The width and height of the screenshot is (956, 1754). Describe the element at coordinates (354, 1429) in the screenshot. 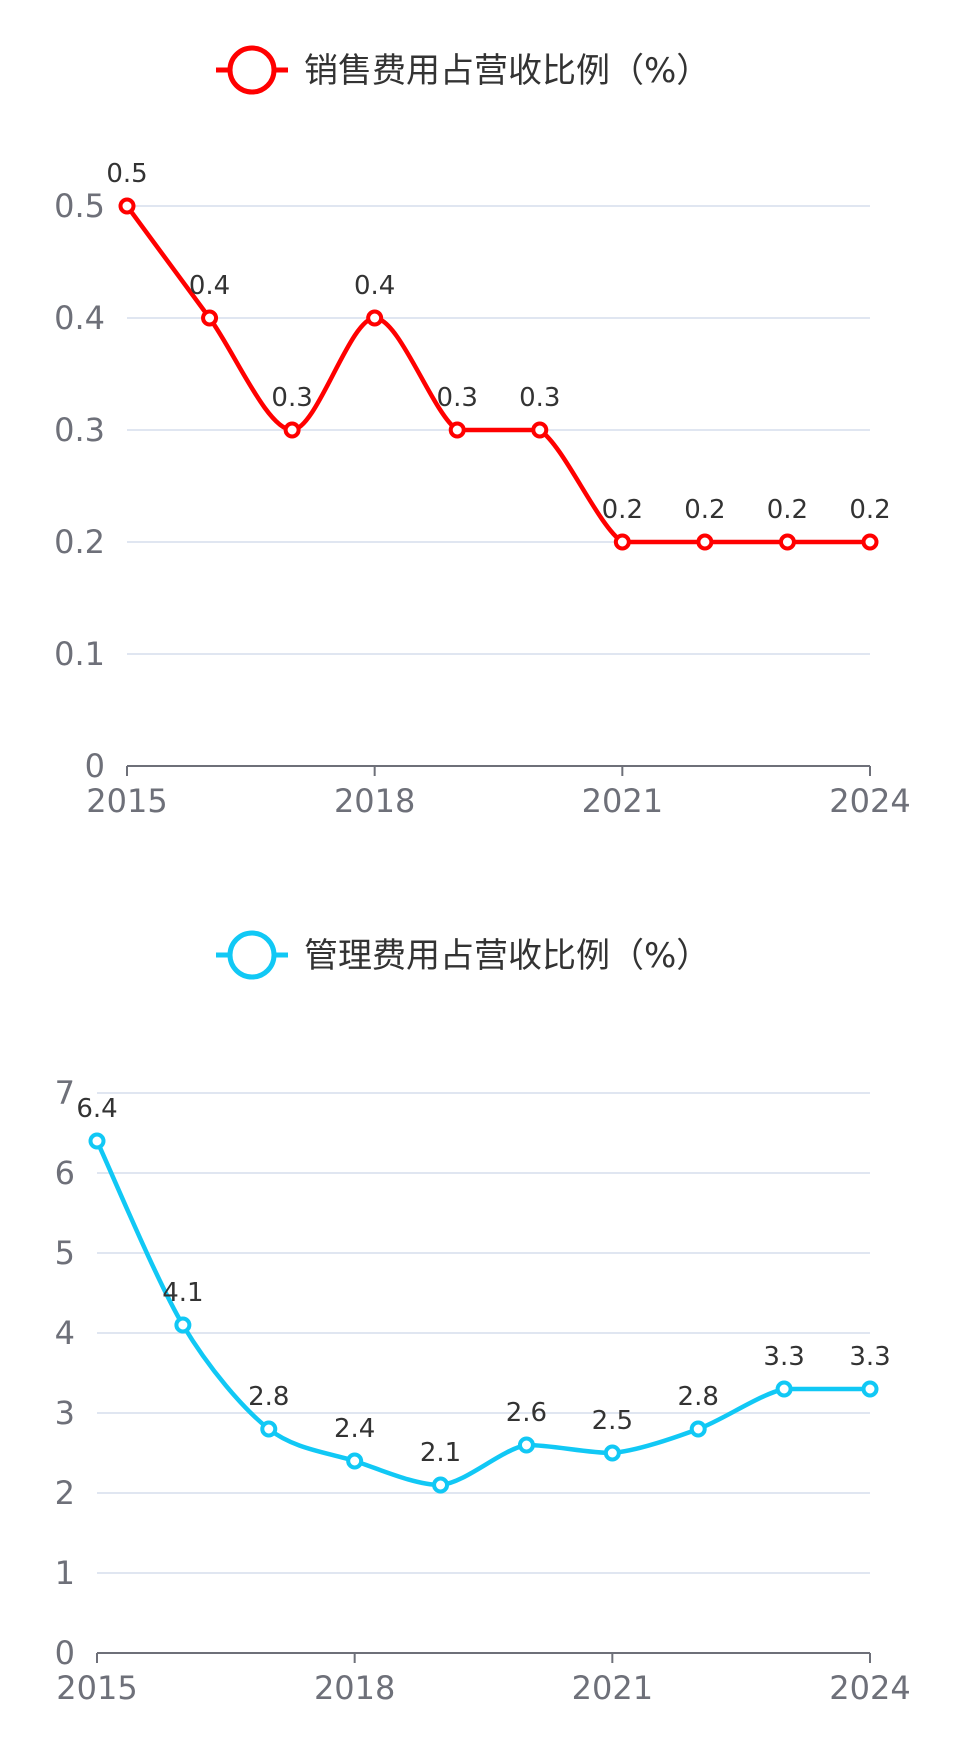

I see `data-label: 2.4` at that location.